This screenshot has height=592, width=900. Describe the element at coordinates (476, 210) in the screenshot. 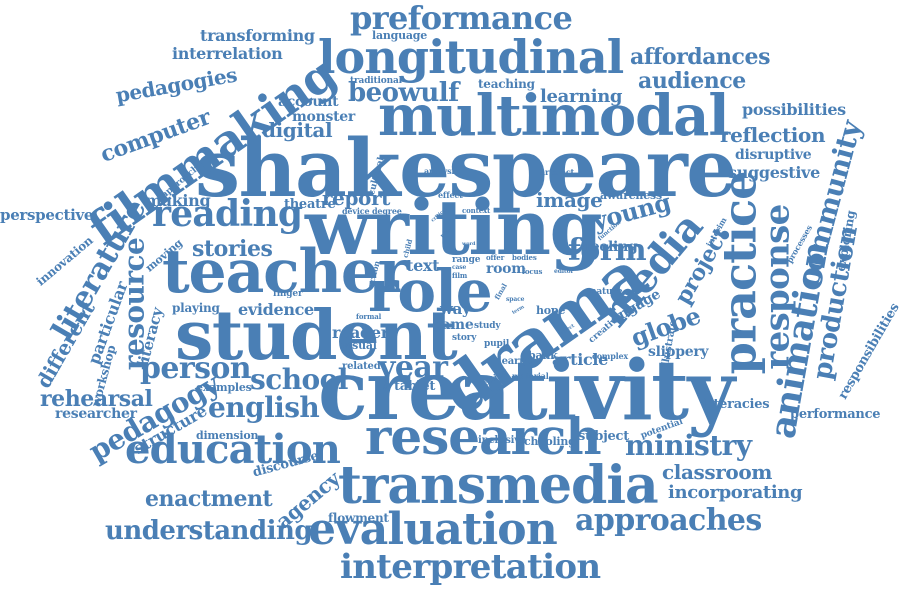

I see `word-context: context` at that location.